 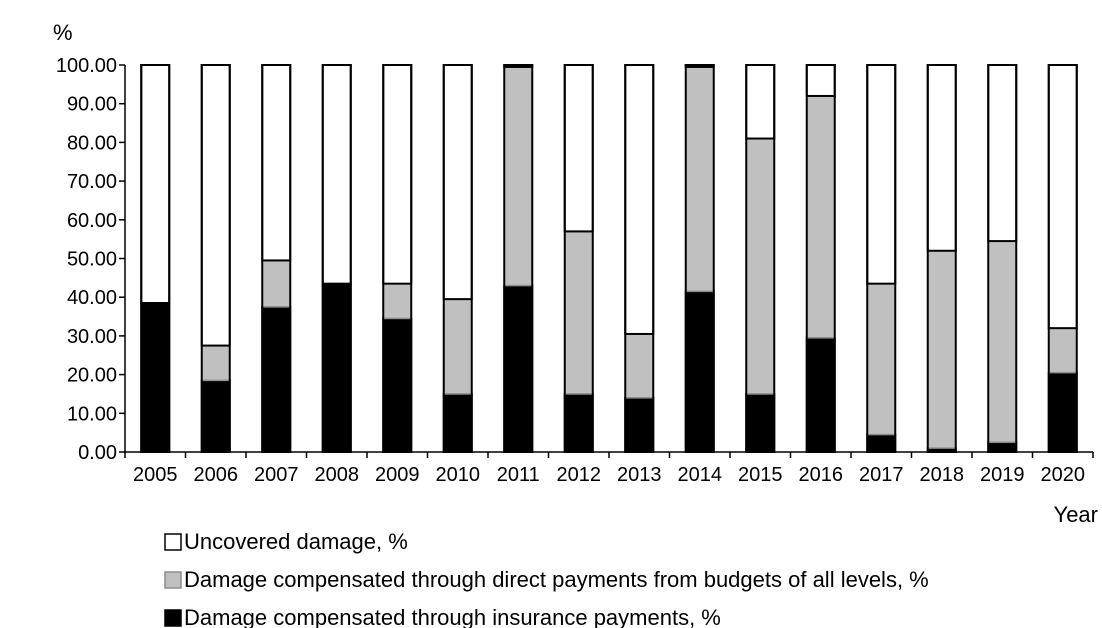 What do you see at coordinates (820, 80) in the screenshot?
I see `bar-segment-2016-s2` at bounding box center [820, 80].